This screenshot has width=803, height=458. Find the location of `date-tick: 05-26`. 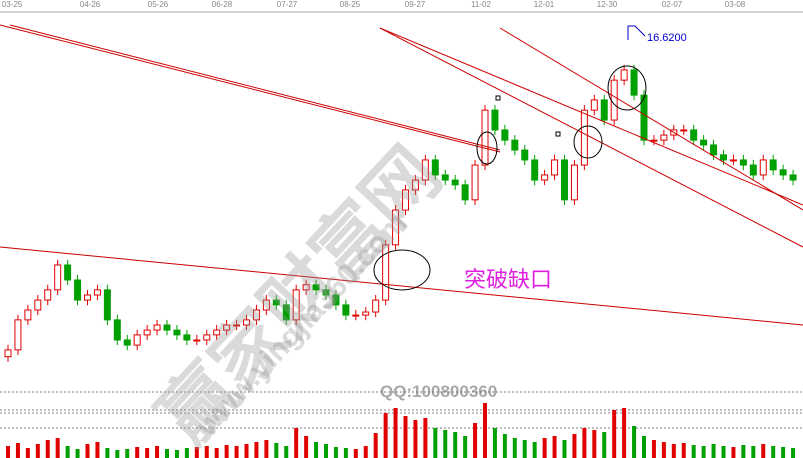

date-tick: 05-26 is located at coordinates (158, 4).